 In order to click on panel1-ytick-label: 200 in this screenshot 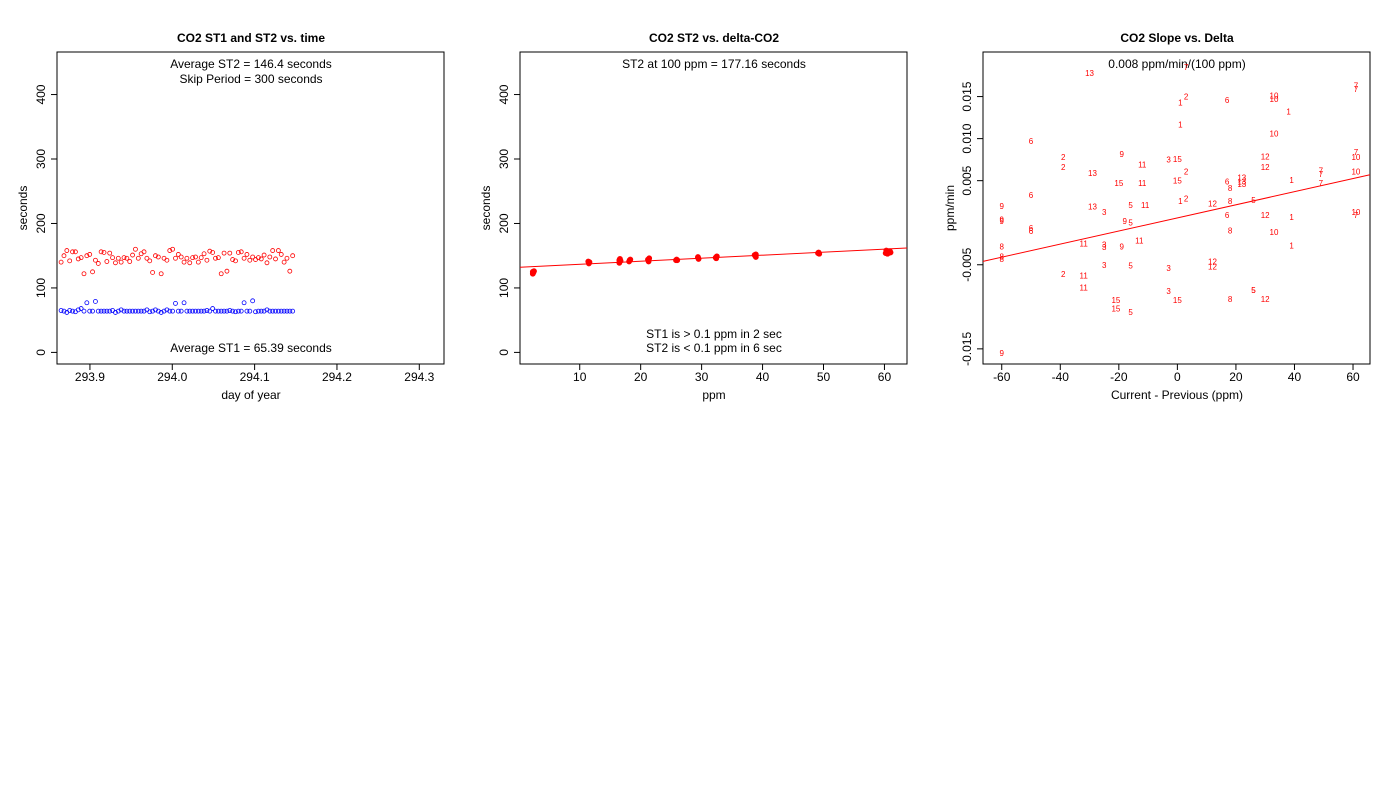, I will do `click(41, 223)`.